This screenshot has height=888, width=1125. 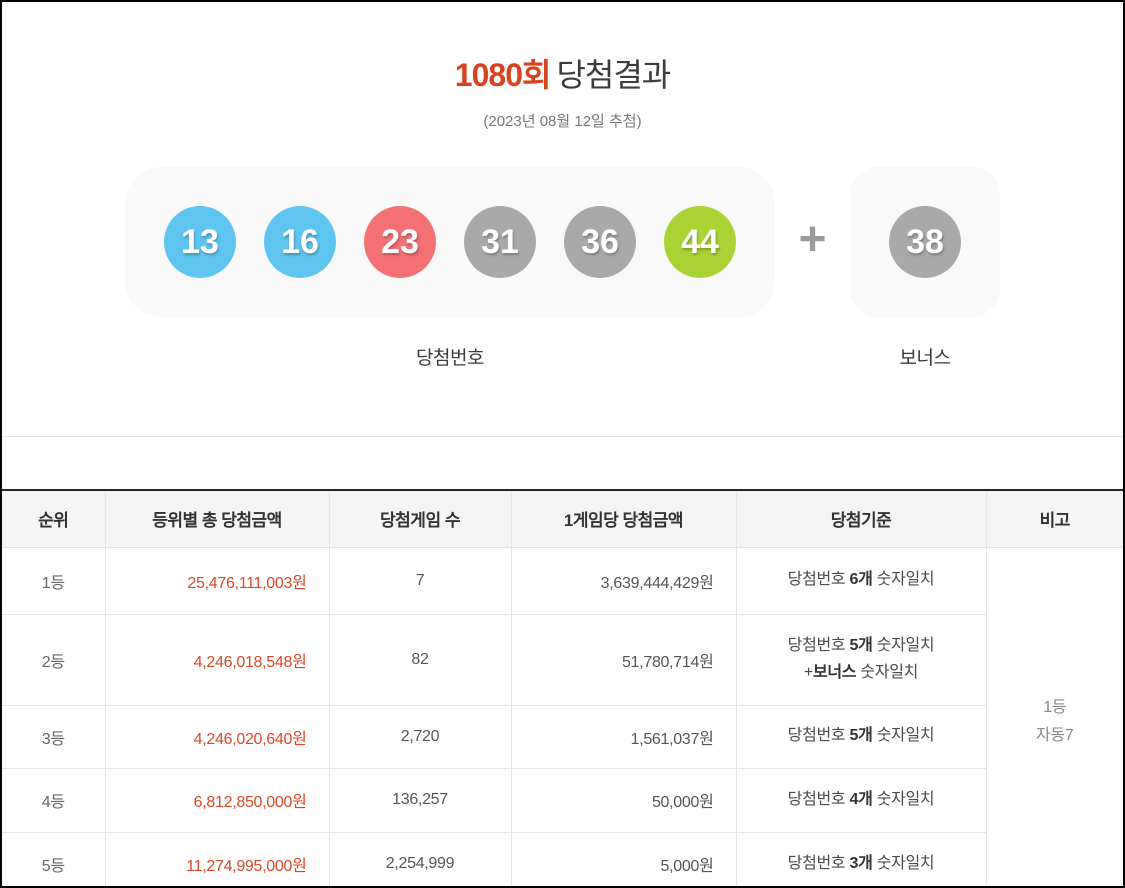 What do you see at coordinates (812, 239) in the screenshot?
I see `plus-icon: +` at bounding box center [812, 239].